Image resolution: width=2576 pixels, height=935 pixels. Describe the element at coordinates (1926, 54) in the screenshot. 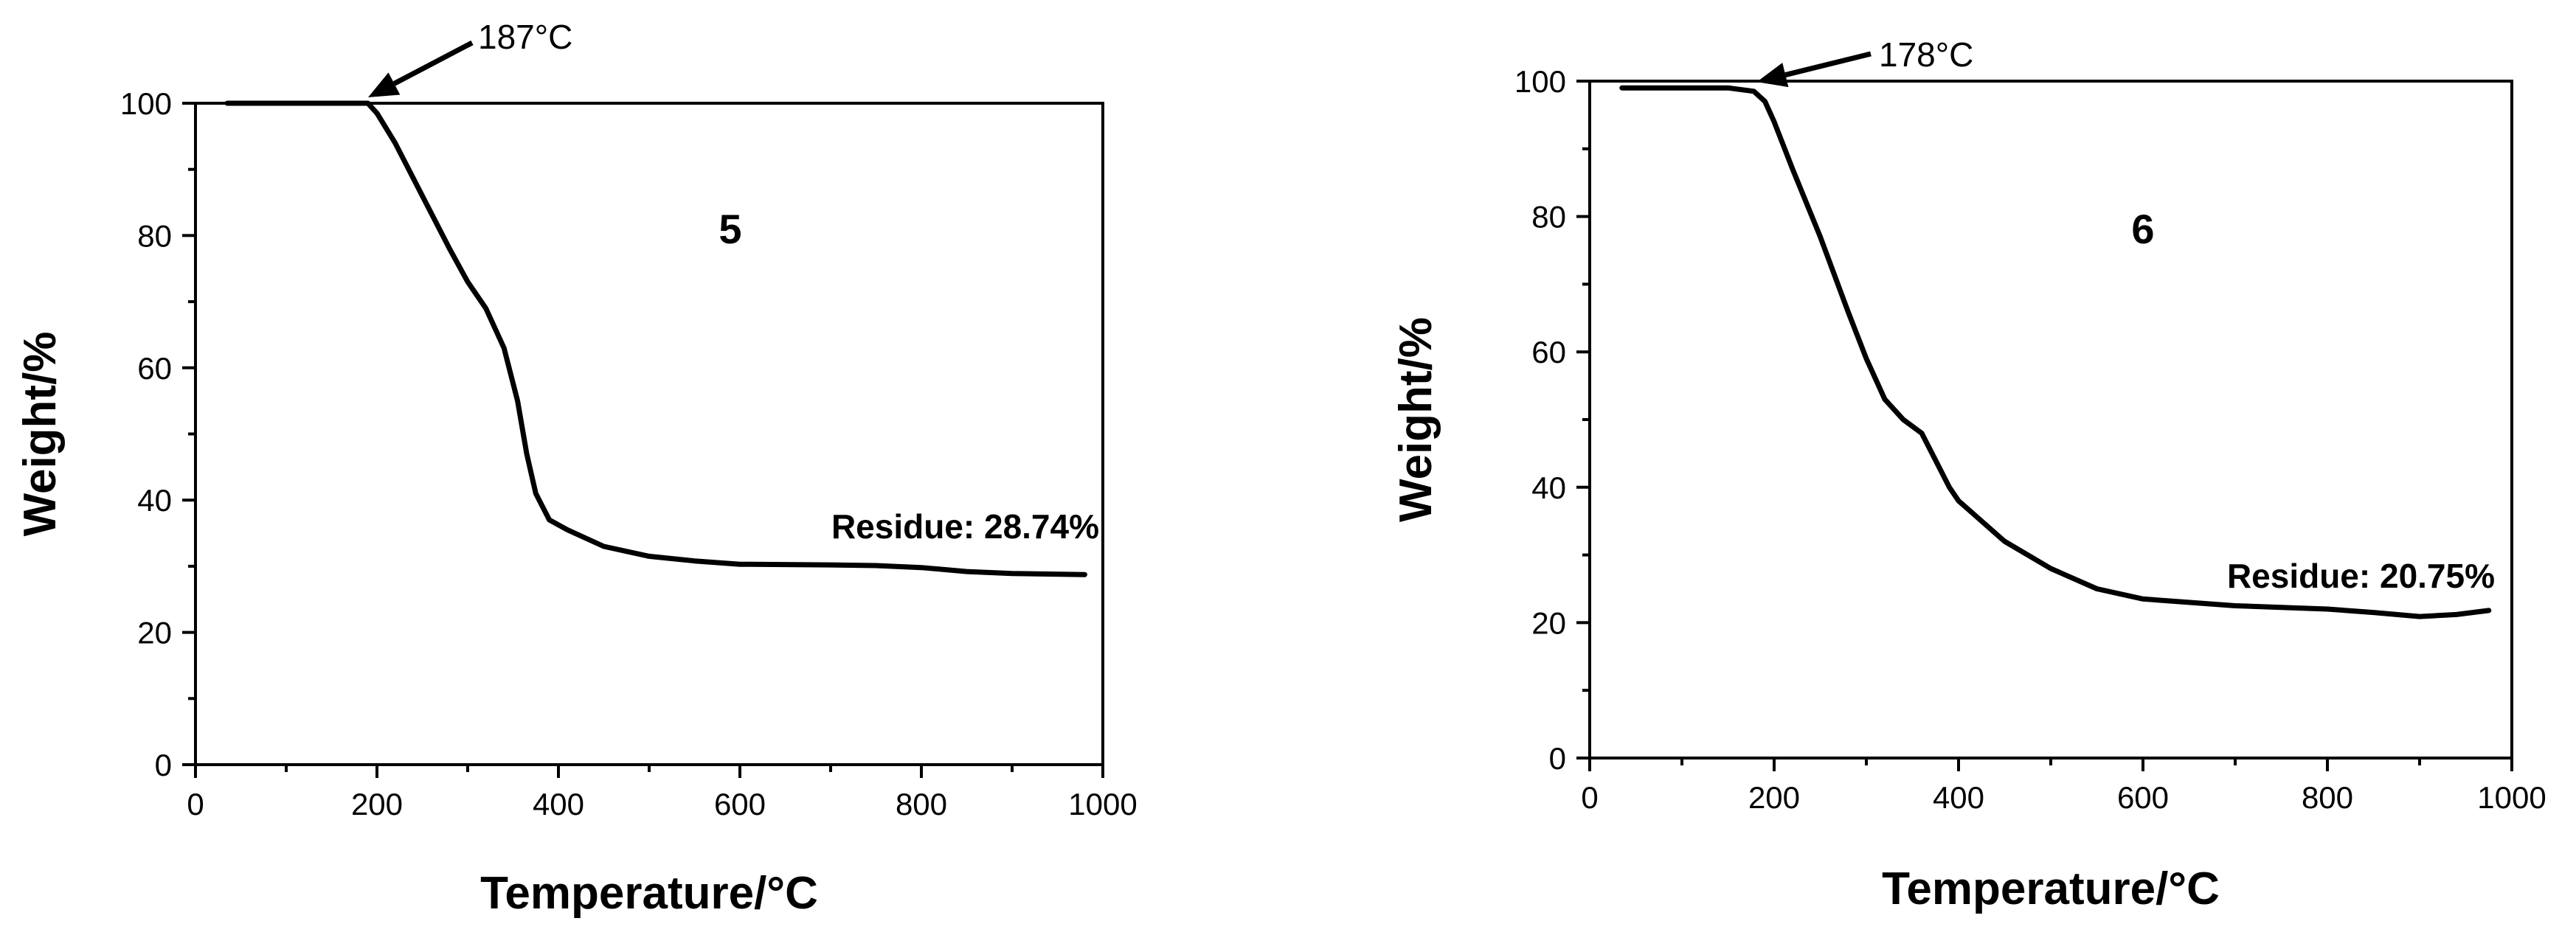

I see `onset-temperature-label: 178°C` at that location.